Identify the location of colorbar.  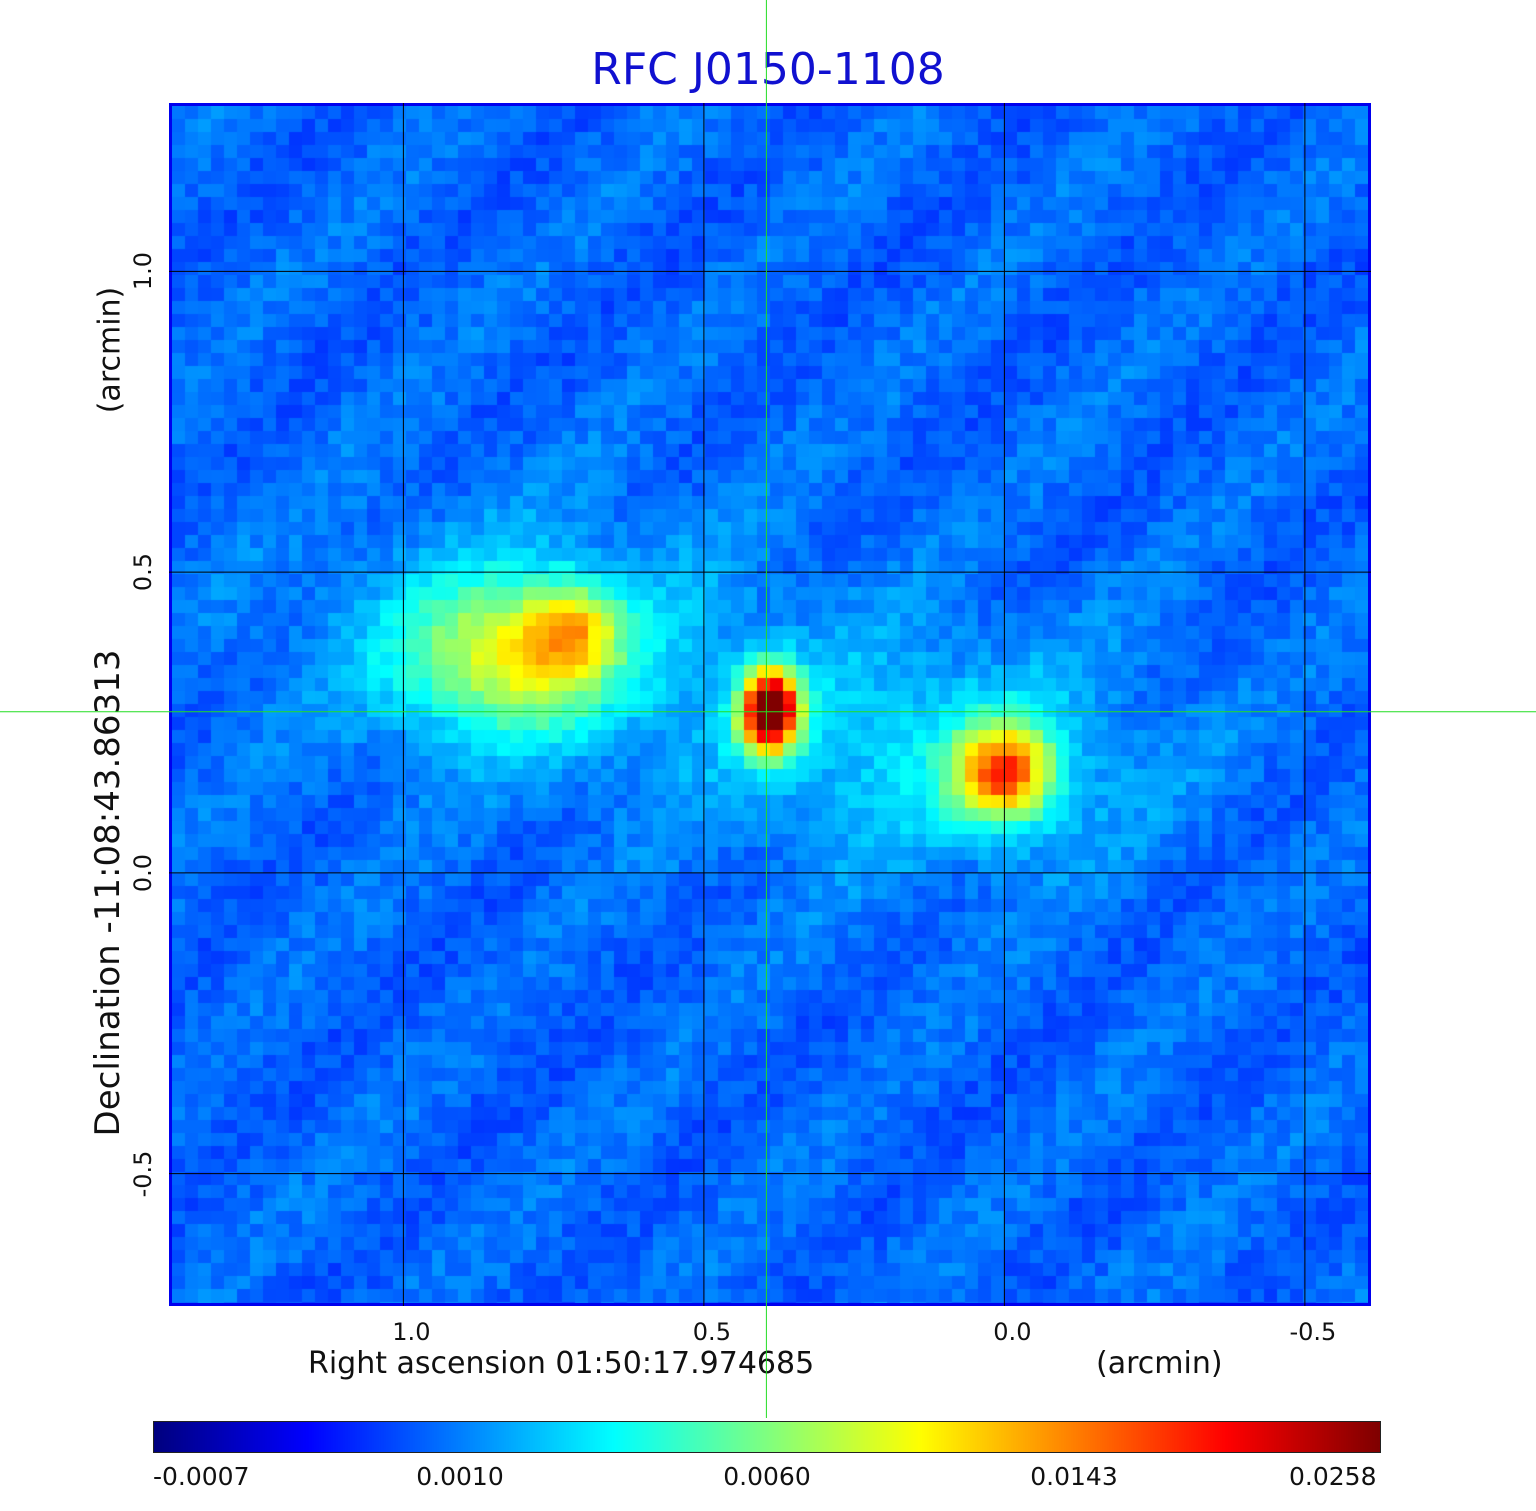
(767, 1437).